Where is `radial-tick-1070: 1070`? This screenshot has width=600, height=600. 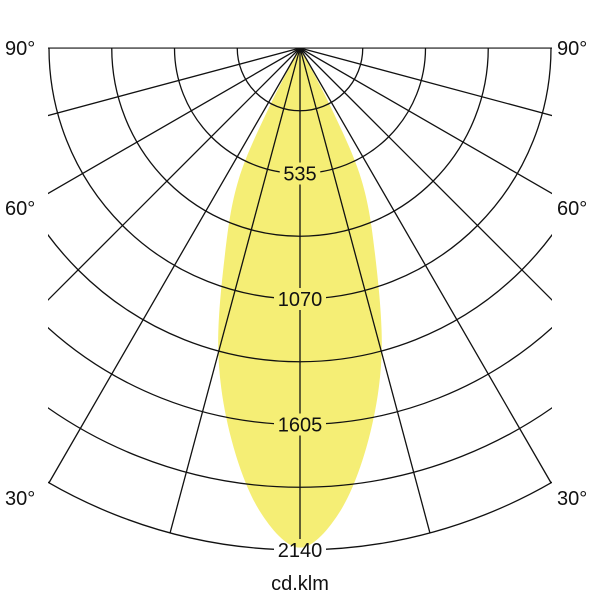
radial-tick-1070: 1070 is located at coordinates (300, 300).